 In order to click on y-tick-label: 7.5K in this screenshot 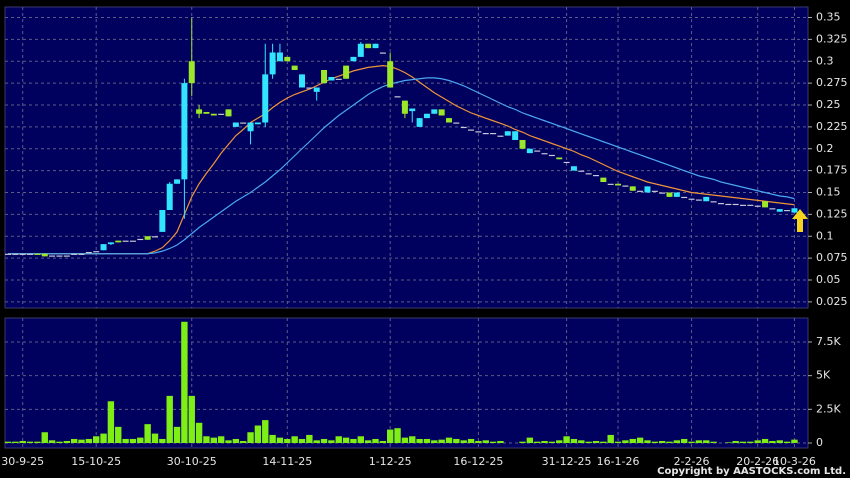, I will do `click(828, 341)`.